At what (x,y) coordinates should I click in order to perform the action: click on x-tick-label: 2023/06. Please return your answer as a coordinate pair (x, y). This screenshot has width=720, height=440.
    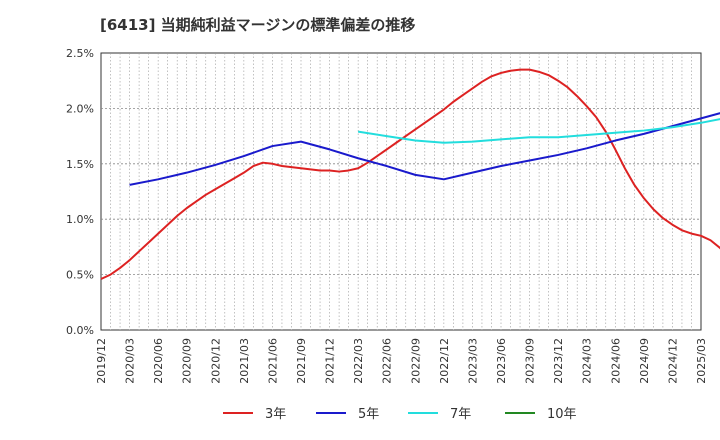
    Looking at the image, I should click on (501, 361).